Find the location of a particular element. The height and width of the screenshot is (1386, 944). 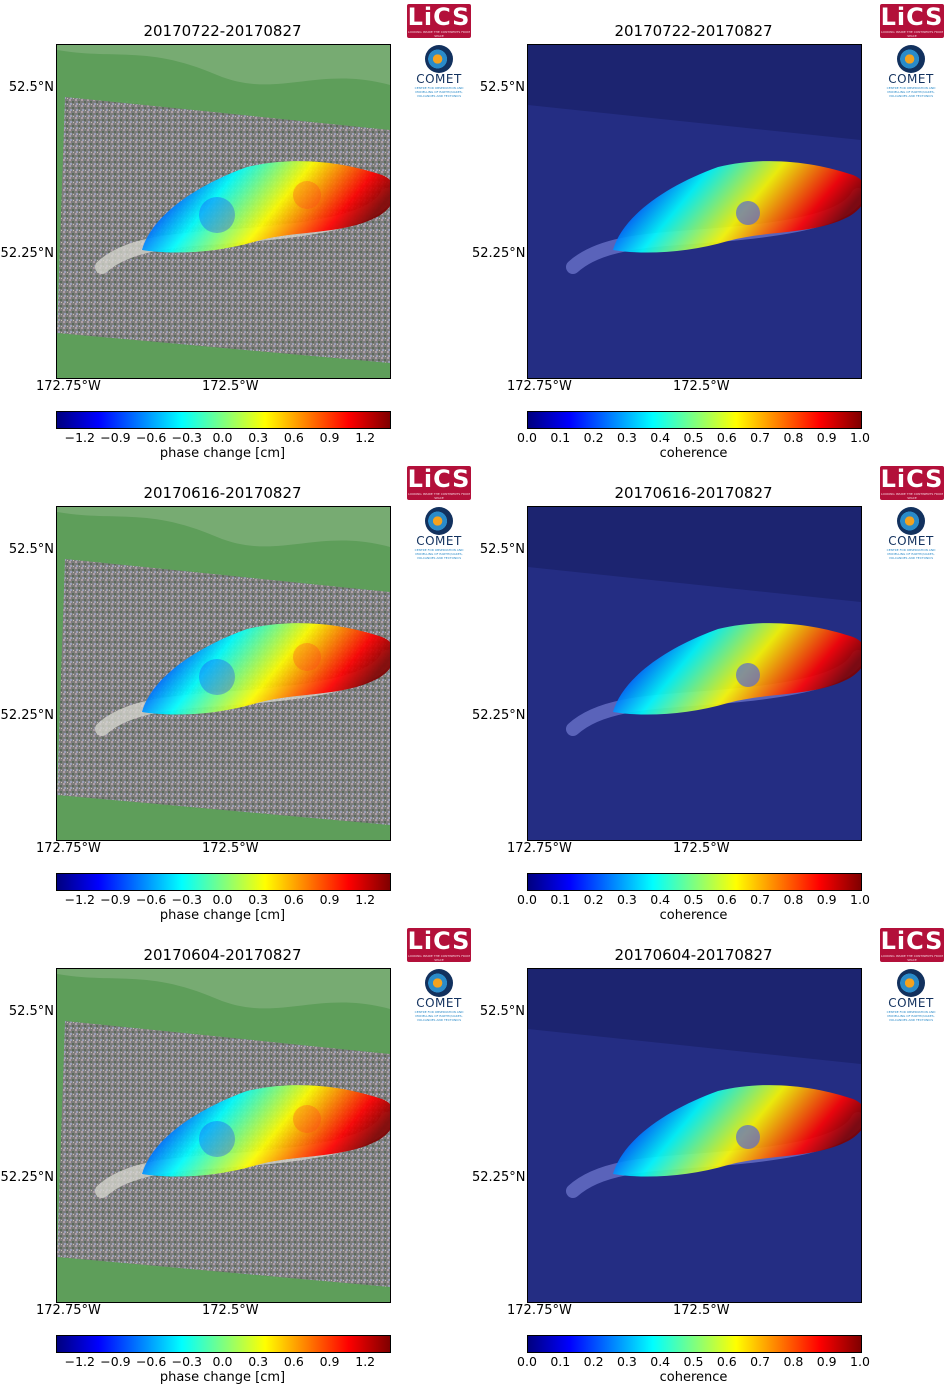

colorbar-ticks: 0.0 0.1 0.2 0.3 0.4 0.5 0.6 0.7 0.8 0.9 1.0 is located at coordinates (693, 1361).